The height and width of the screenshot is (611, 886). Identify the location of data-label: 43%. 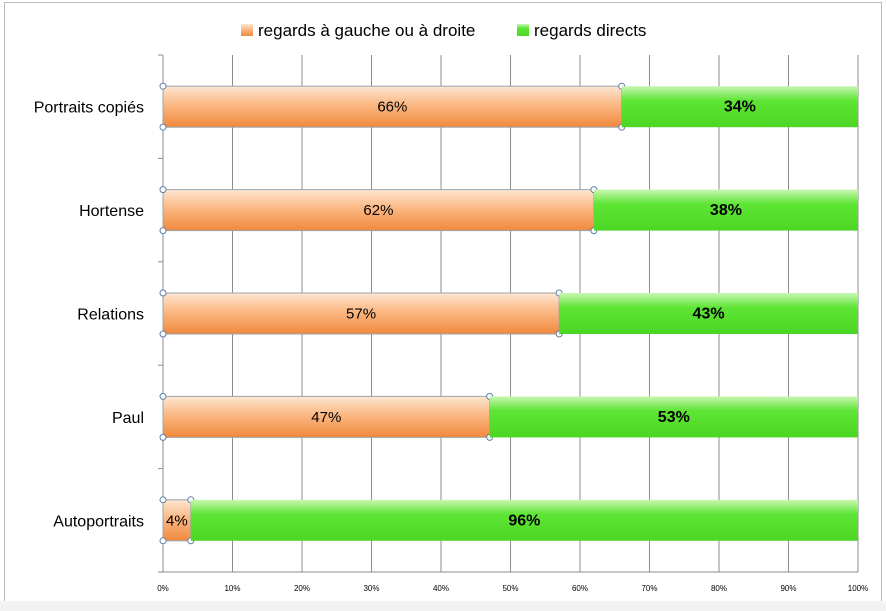
(709, 314).